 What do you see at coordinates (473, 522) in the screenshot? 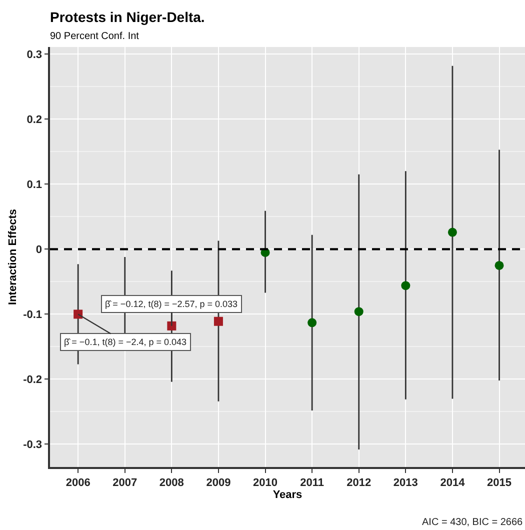
I see `text: AIC = 430, BIC = 2666` at bounding box center [473, 522].